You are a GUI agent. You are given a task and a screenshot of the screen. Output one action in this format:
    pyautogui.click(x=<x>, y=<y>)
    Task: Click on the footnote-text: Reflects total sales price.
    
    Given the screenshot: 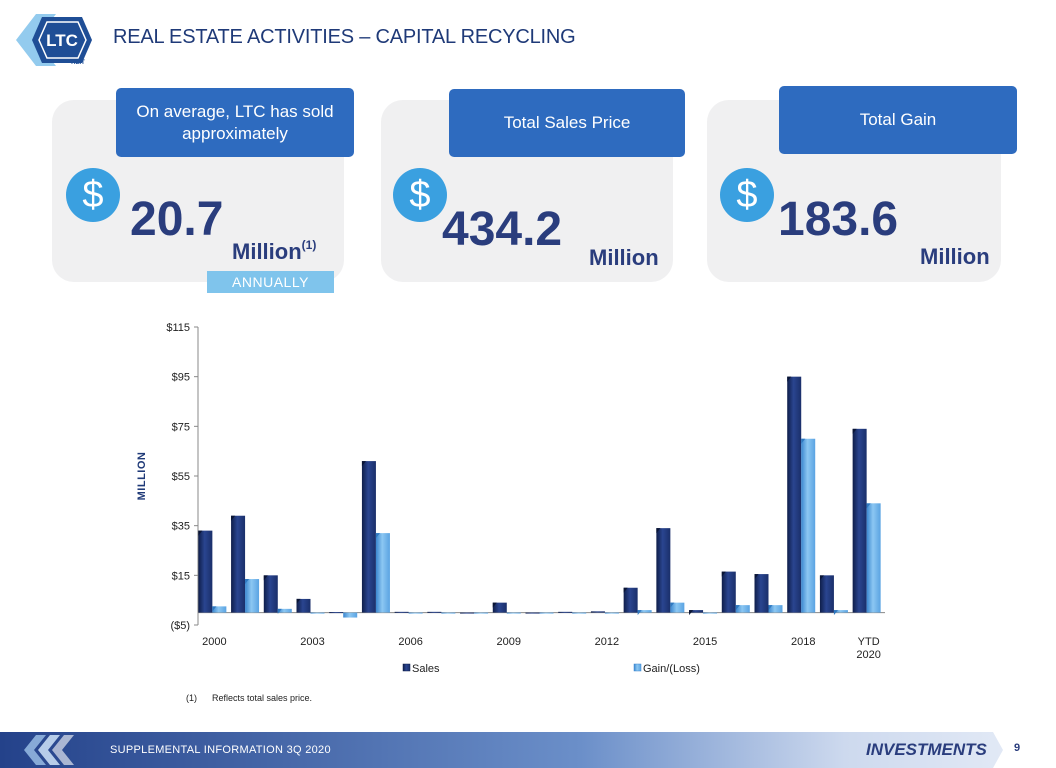 What is the action you would take?
    pyautogui.click(x=262, y=698)
    